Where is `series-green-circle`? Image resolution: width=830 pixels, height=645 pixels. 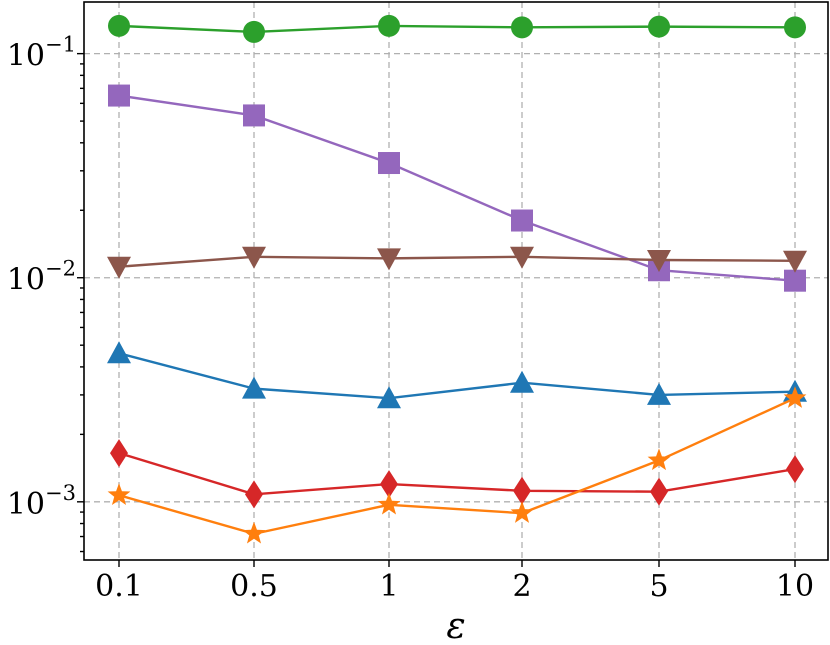 series-green-circle is located at coordinates (457, 28).